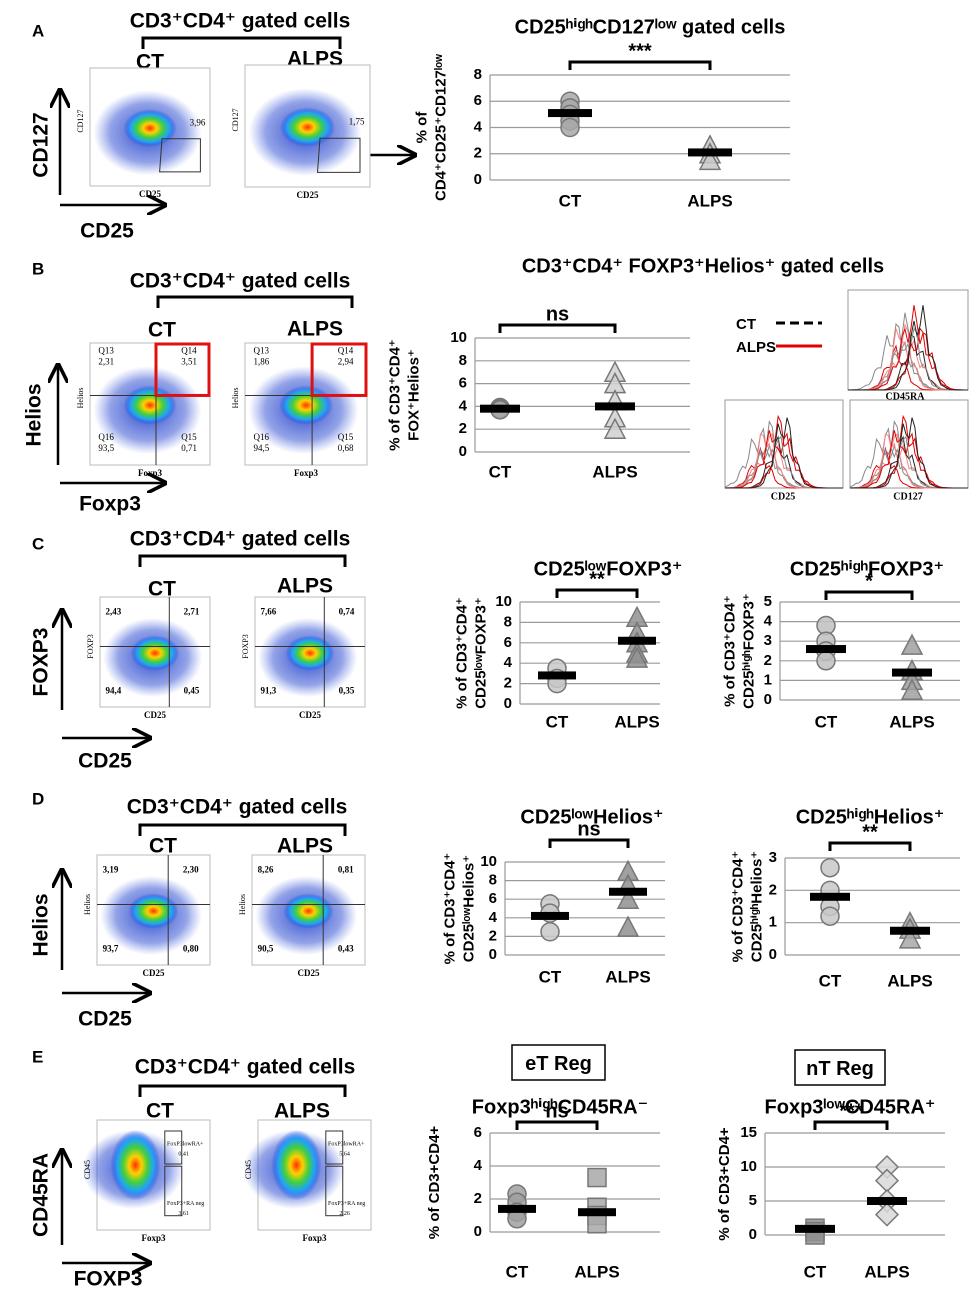 The image size is (980, 1296). Describe the element at coordinates (346, 437) in the screenshot. I see `gate-value: Q15` at that location.